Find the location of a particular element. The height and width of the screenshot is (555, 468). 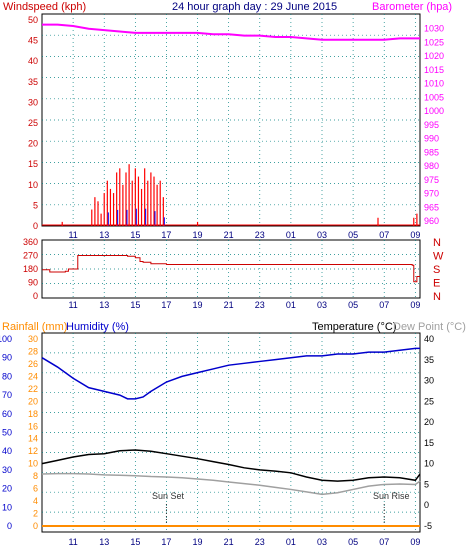

wind-tick-label: 50 is located at coordinates (33, 20).